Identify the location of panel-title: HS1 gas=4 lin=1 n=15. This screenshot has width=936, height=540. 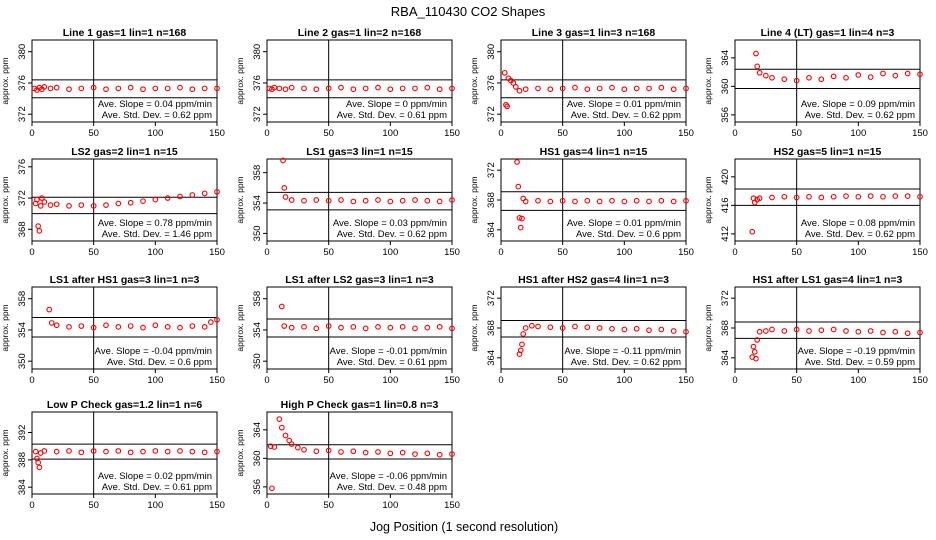
(594, 152).